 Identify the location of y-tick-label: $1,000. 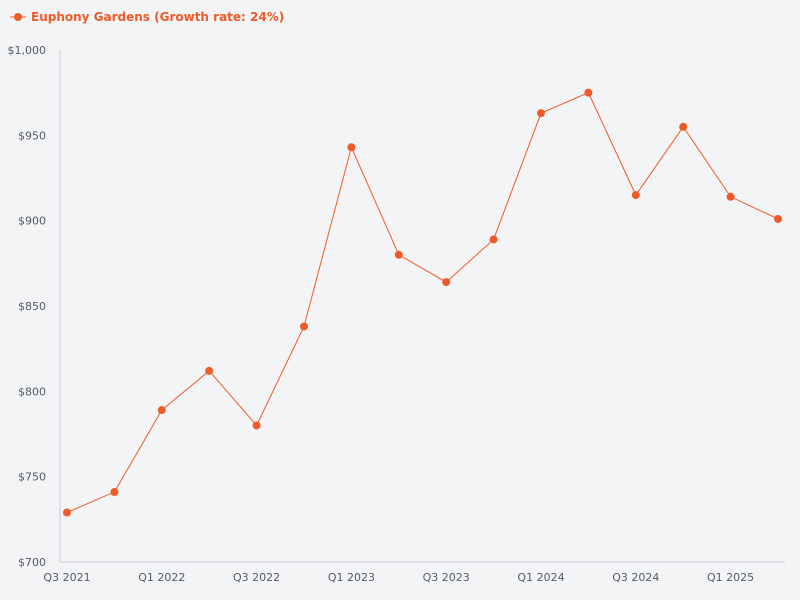
(27, 50).